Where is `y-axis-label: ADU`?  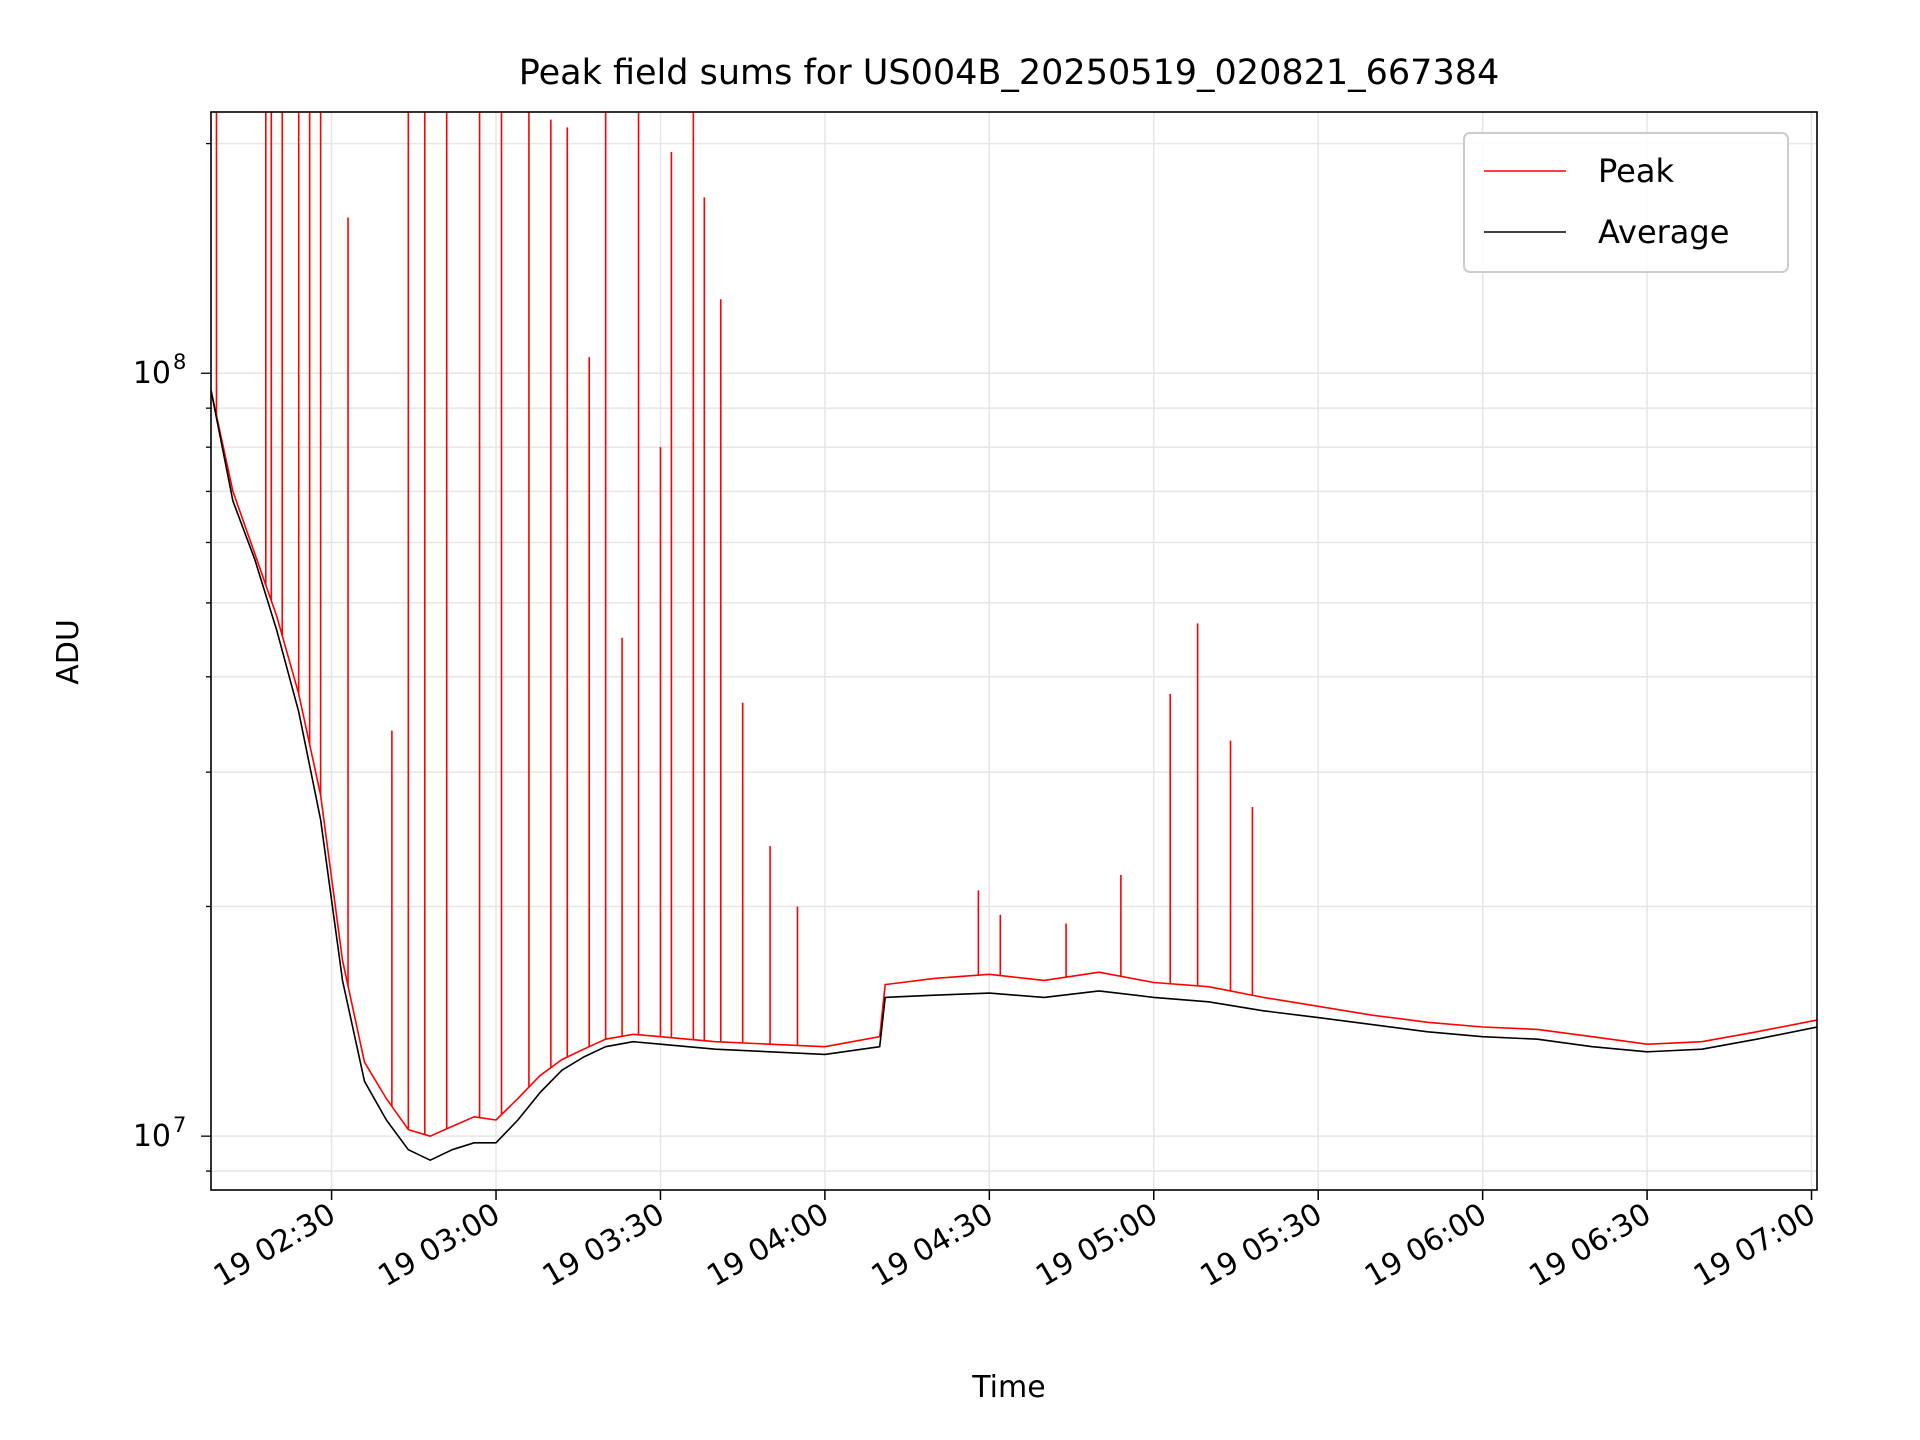 y-axis-label: ADU is located at coordinates (68, 652).